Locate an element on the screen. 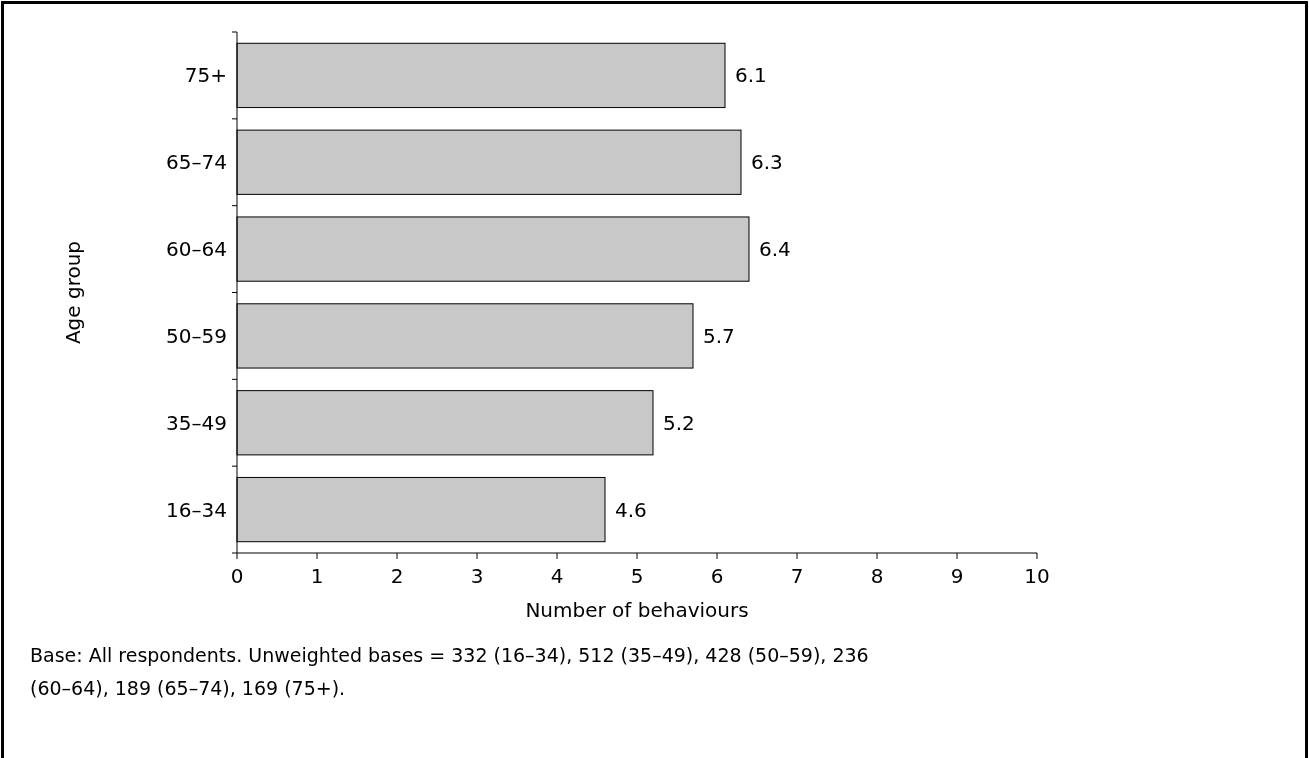  data-label: 5.7 is located at coordinates (719, 335).